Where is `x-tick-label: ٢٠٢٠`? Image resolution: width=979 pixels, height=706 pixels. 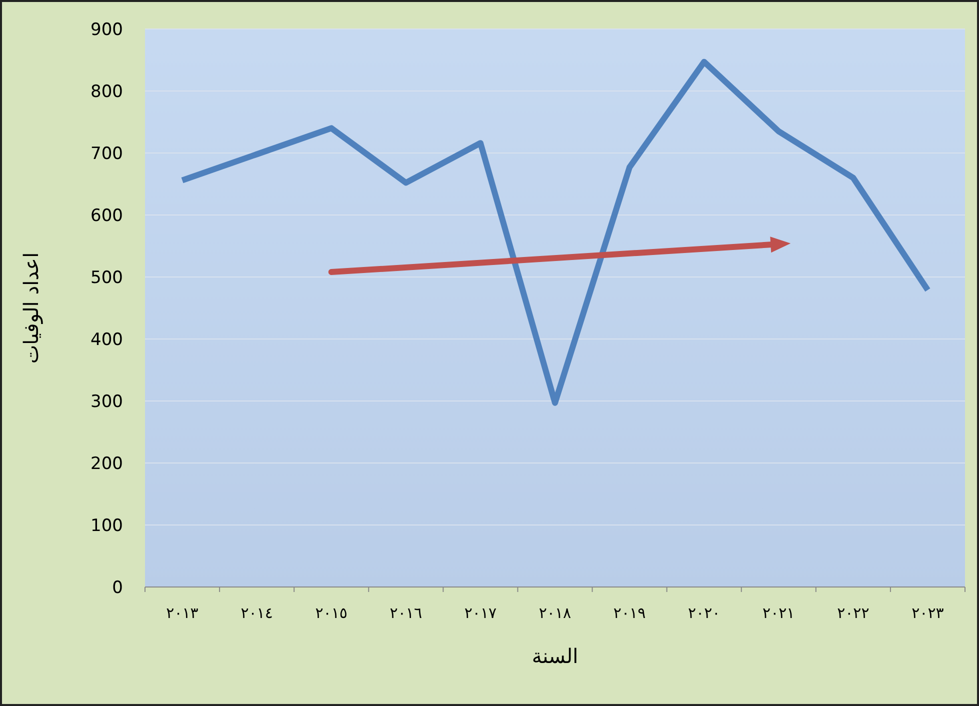 x-tick-label: ٢٠٢٠ is located at coordinates (704, 613).